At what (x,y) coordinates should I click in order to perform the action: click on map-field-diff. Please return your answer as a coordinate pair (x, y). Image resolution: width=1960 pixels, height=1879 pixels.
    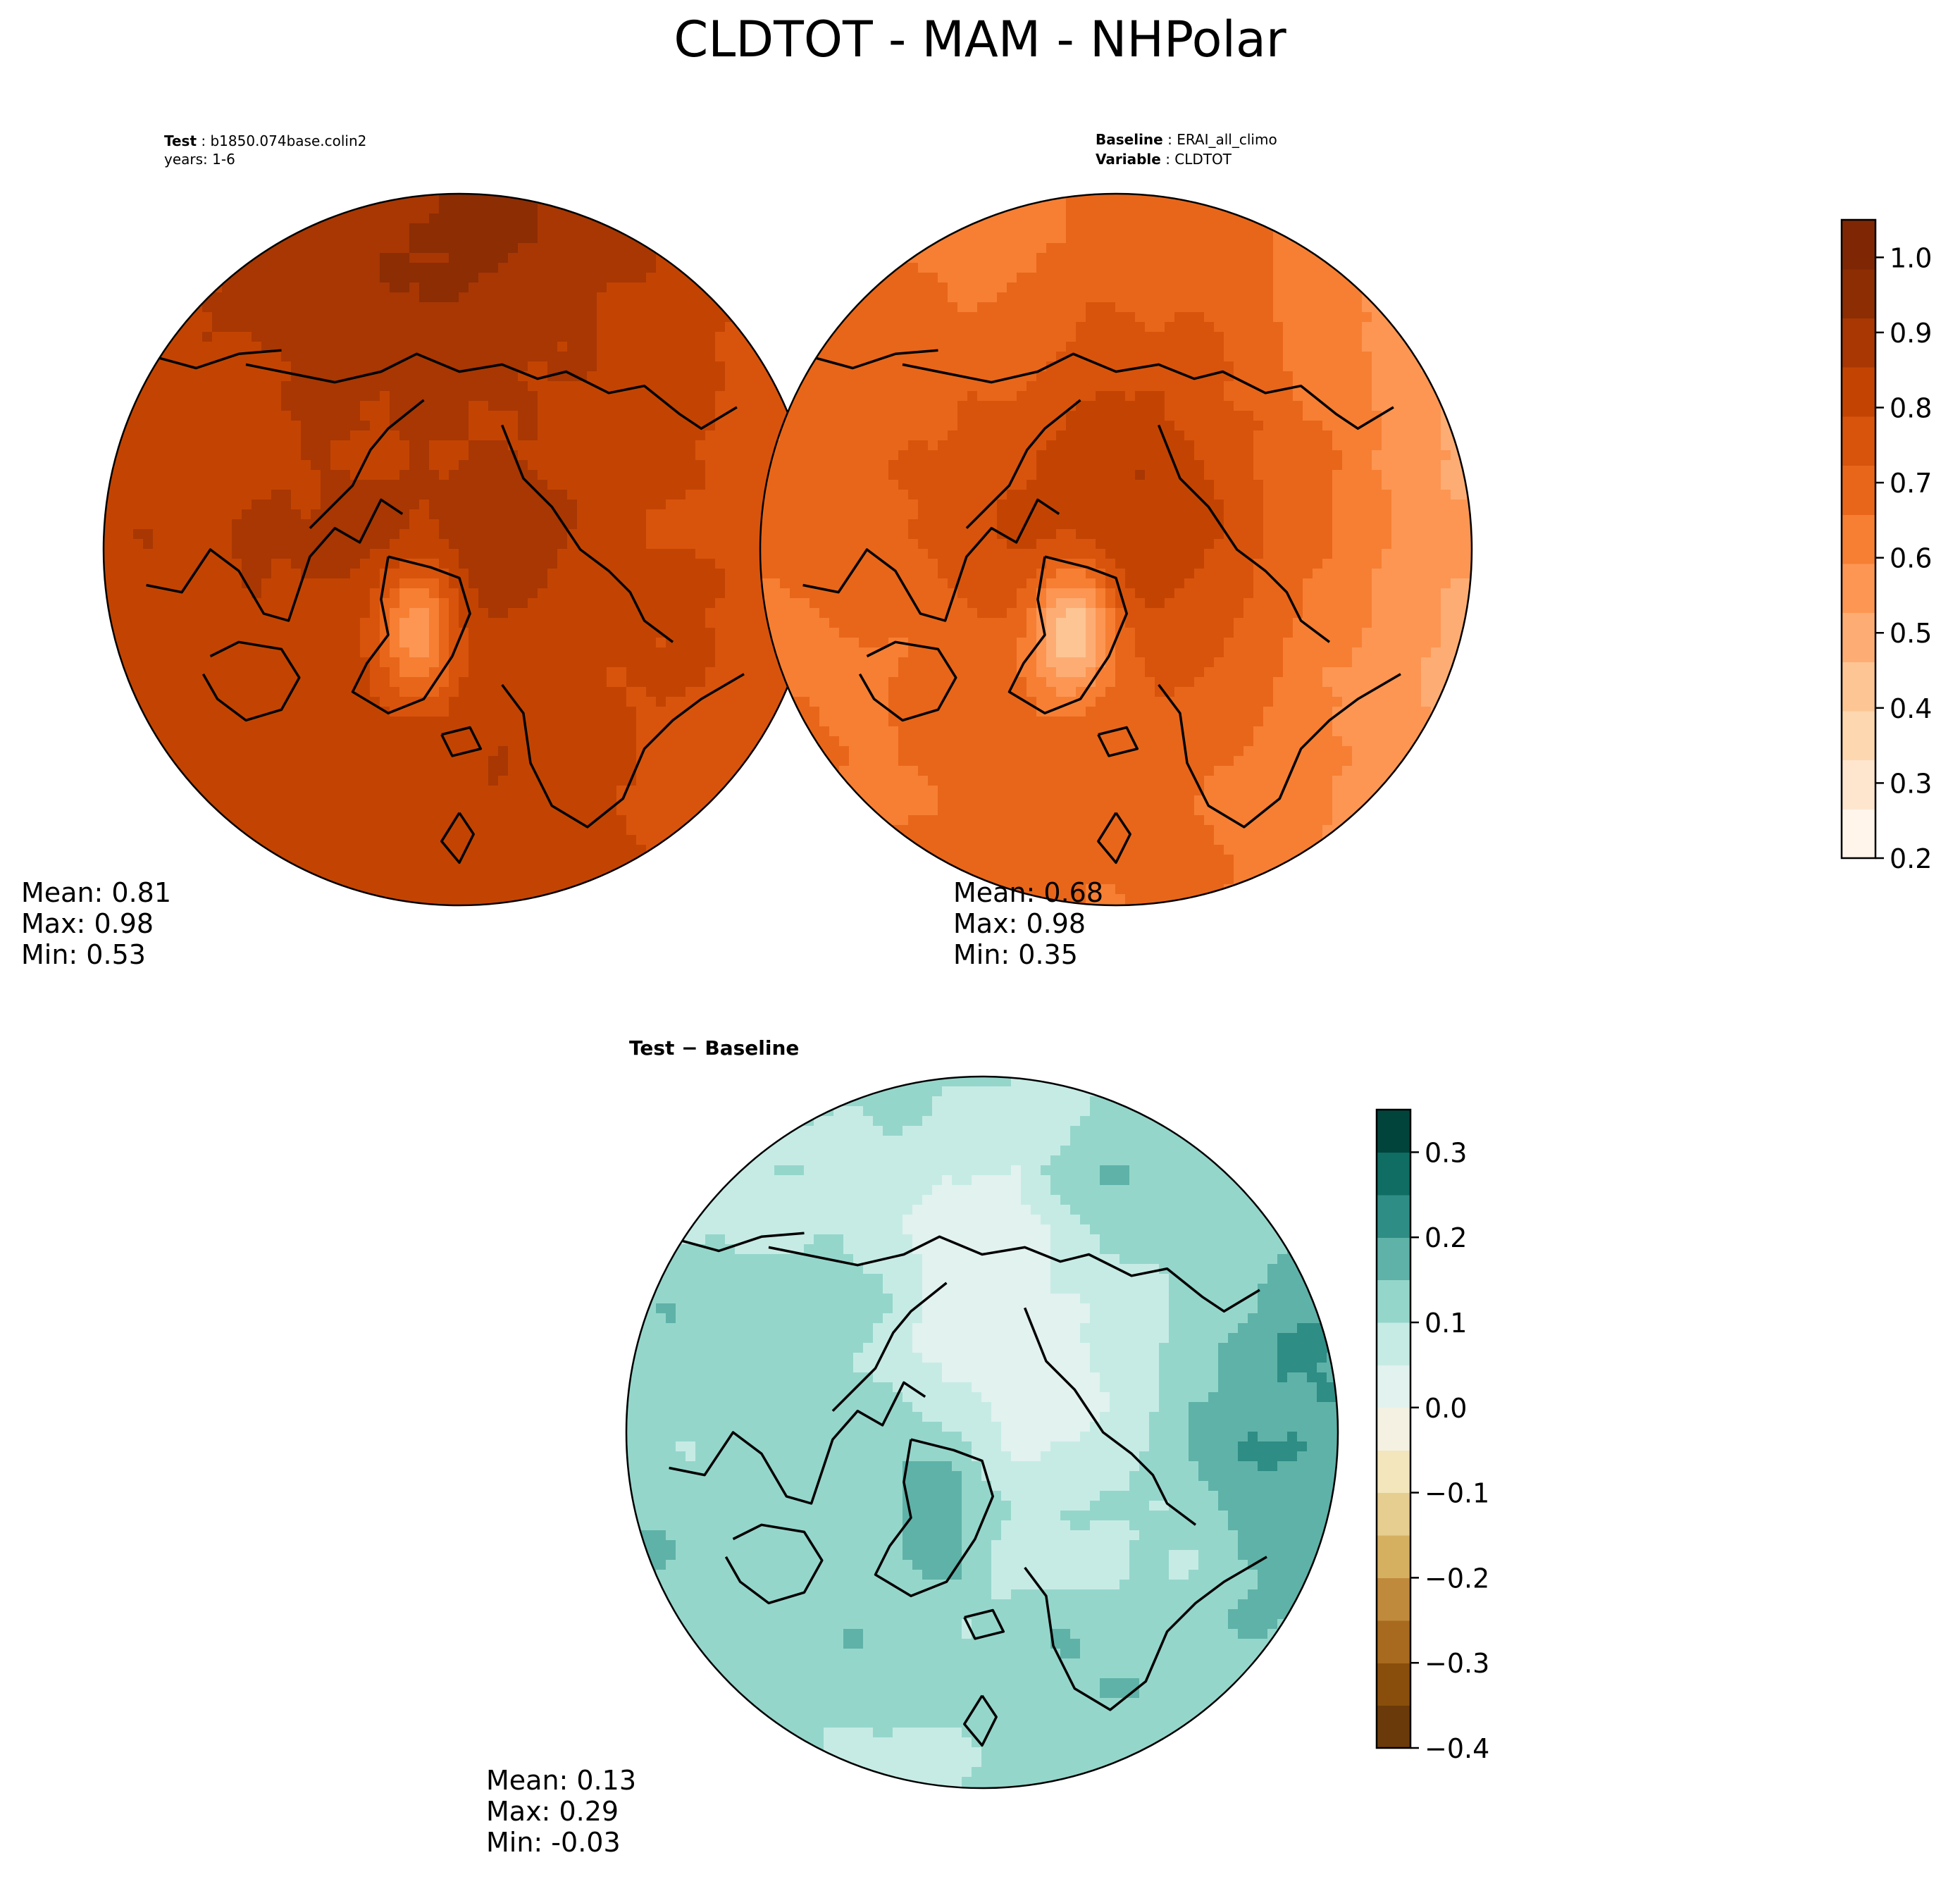
    Looking at the image, I should click on (982, 1432).